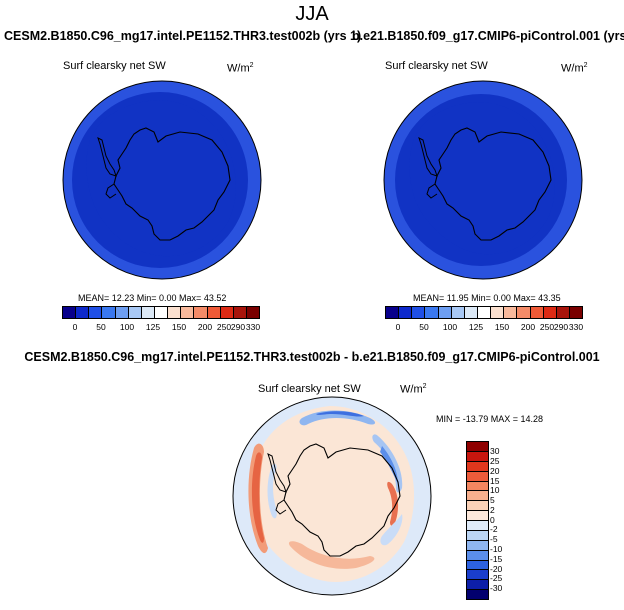  What do you see at coordinates (114, 66) in the screenshot?
I see `left-variable-label: Surf clearsky net SW` at bounding box center [114, 66].